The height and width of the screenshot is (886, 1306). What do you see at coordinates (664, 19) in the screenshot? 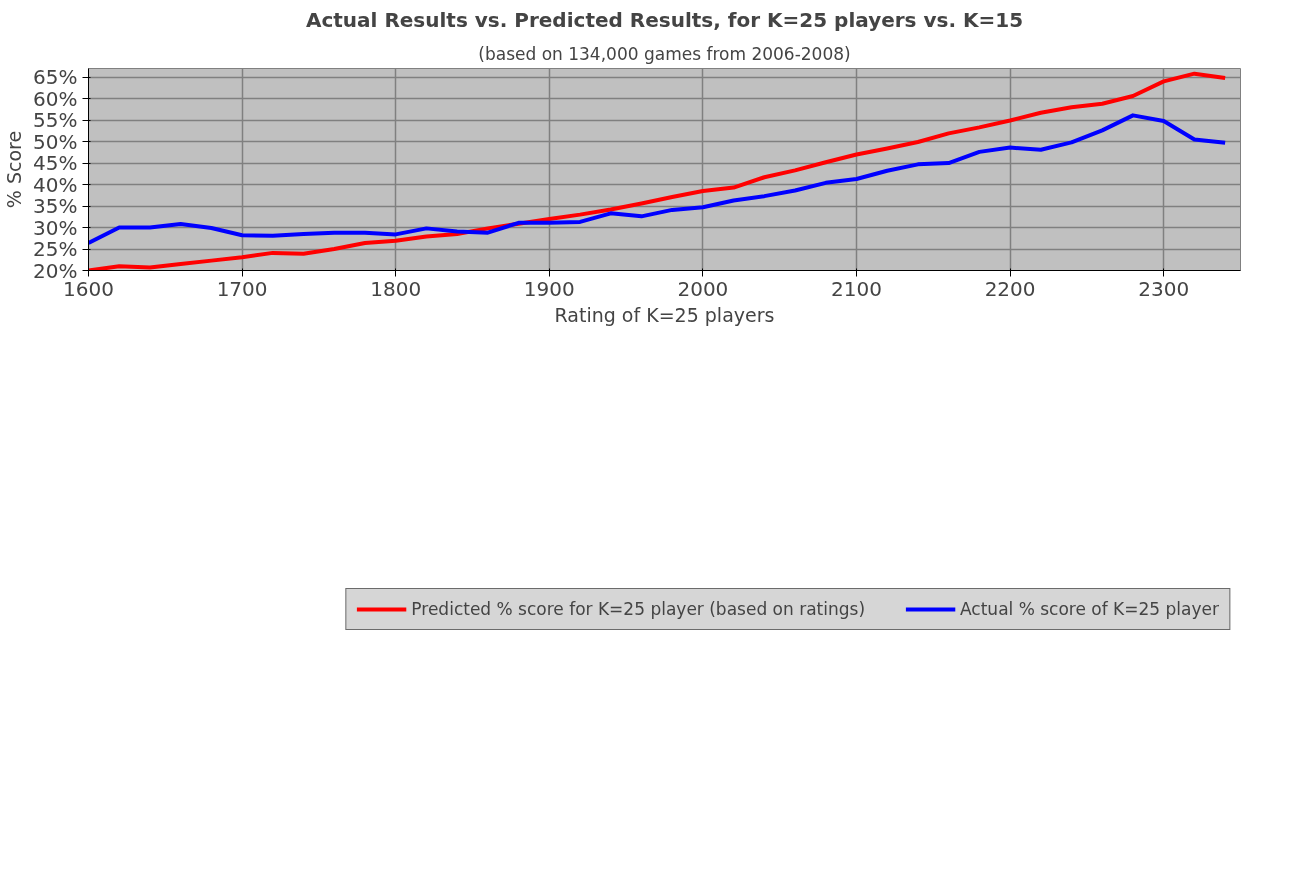
I see `chart-title: Actual Results vs. Predicted Results, for K=25 players vs. K=15` at bounding box center [664, 19].